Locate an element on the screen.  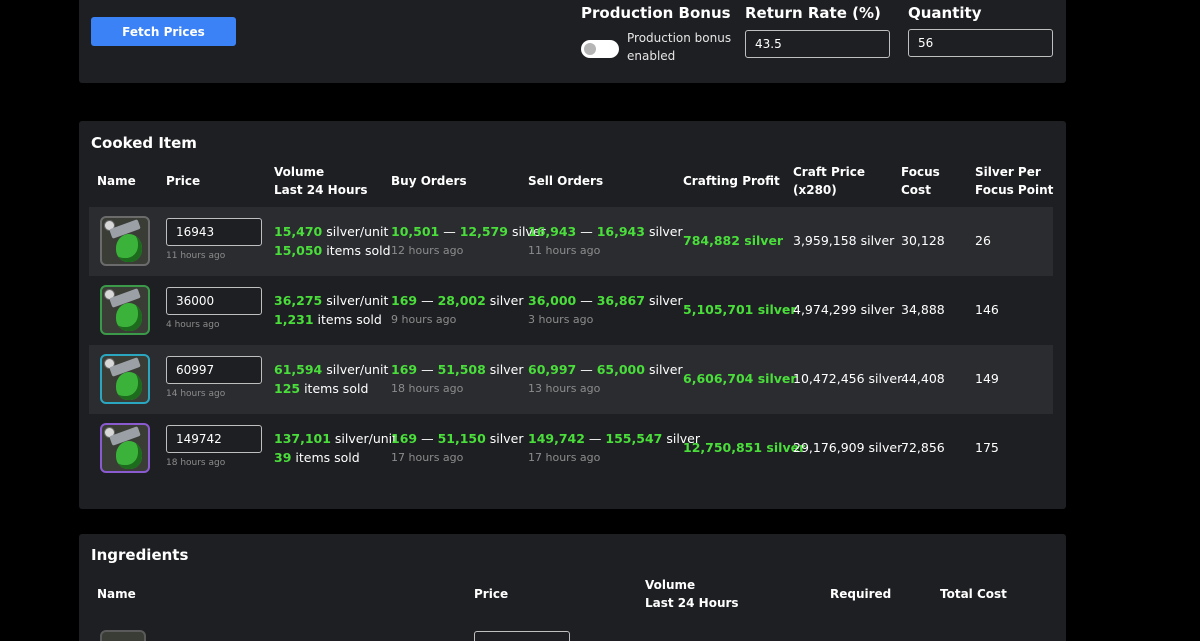
header-volume: Volume Last 24 Hours is located at coordinates (321, 181).